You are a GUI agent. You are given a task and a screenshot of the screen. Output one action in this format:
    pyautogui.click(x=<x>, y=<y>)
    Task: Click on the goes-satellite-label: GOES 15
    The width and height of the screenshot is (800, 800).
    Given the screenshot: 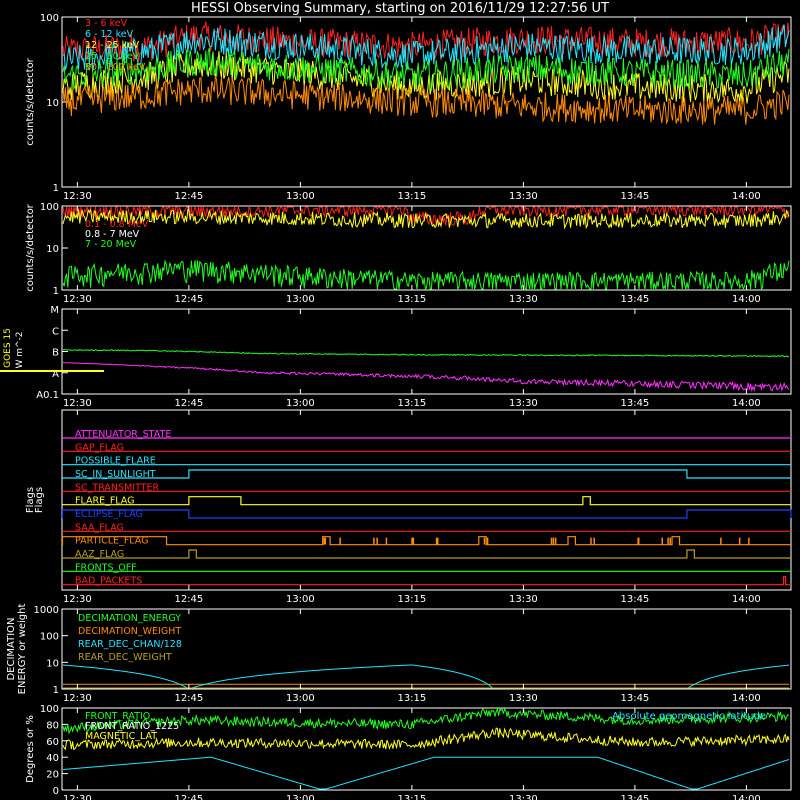 What is the action you would take?
    pyautogui.click(x=8, y=348)
    